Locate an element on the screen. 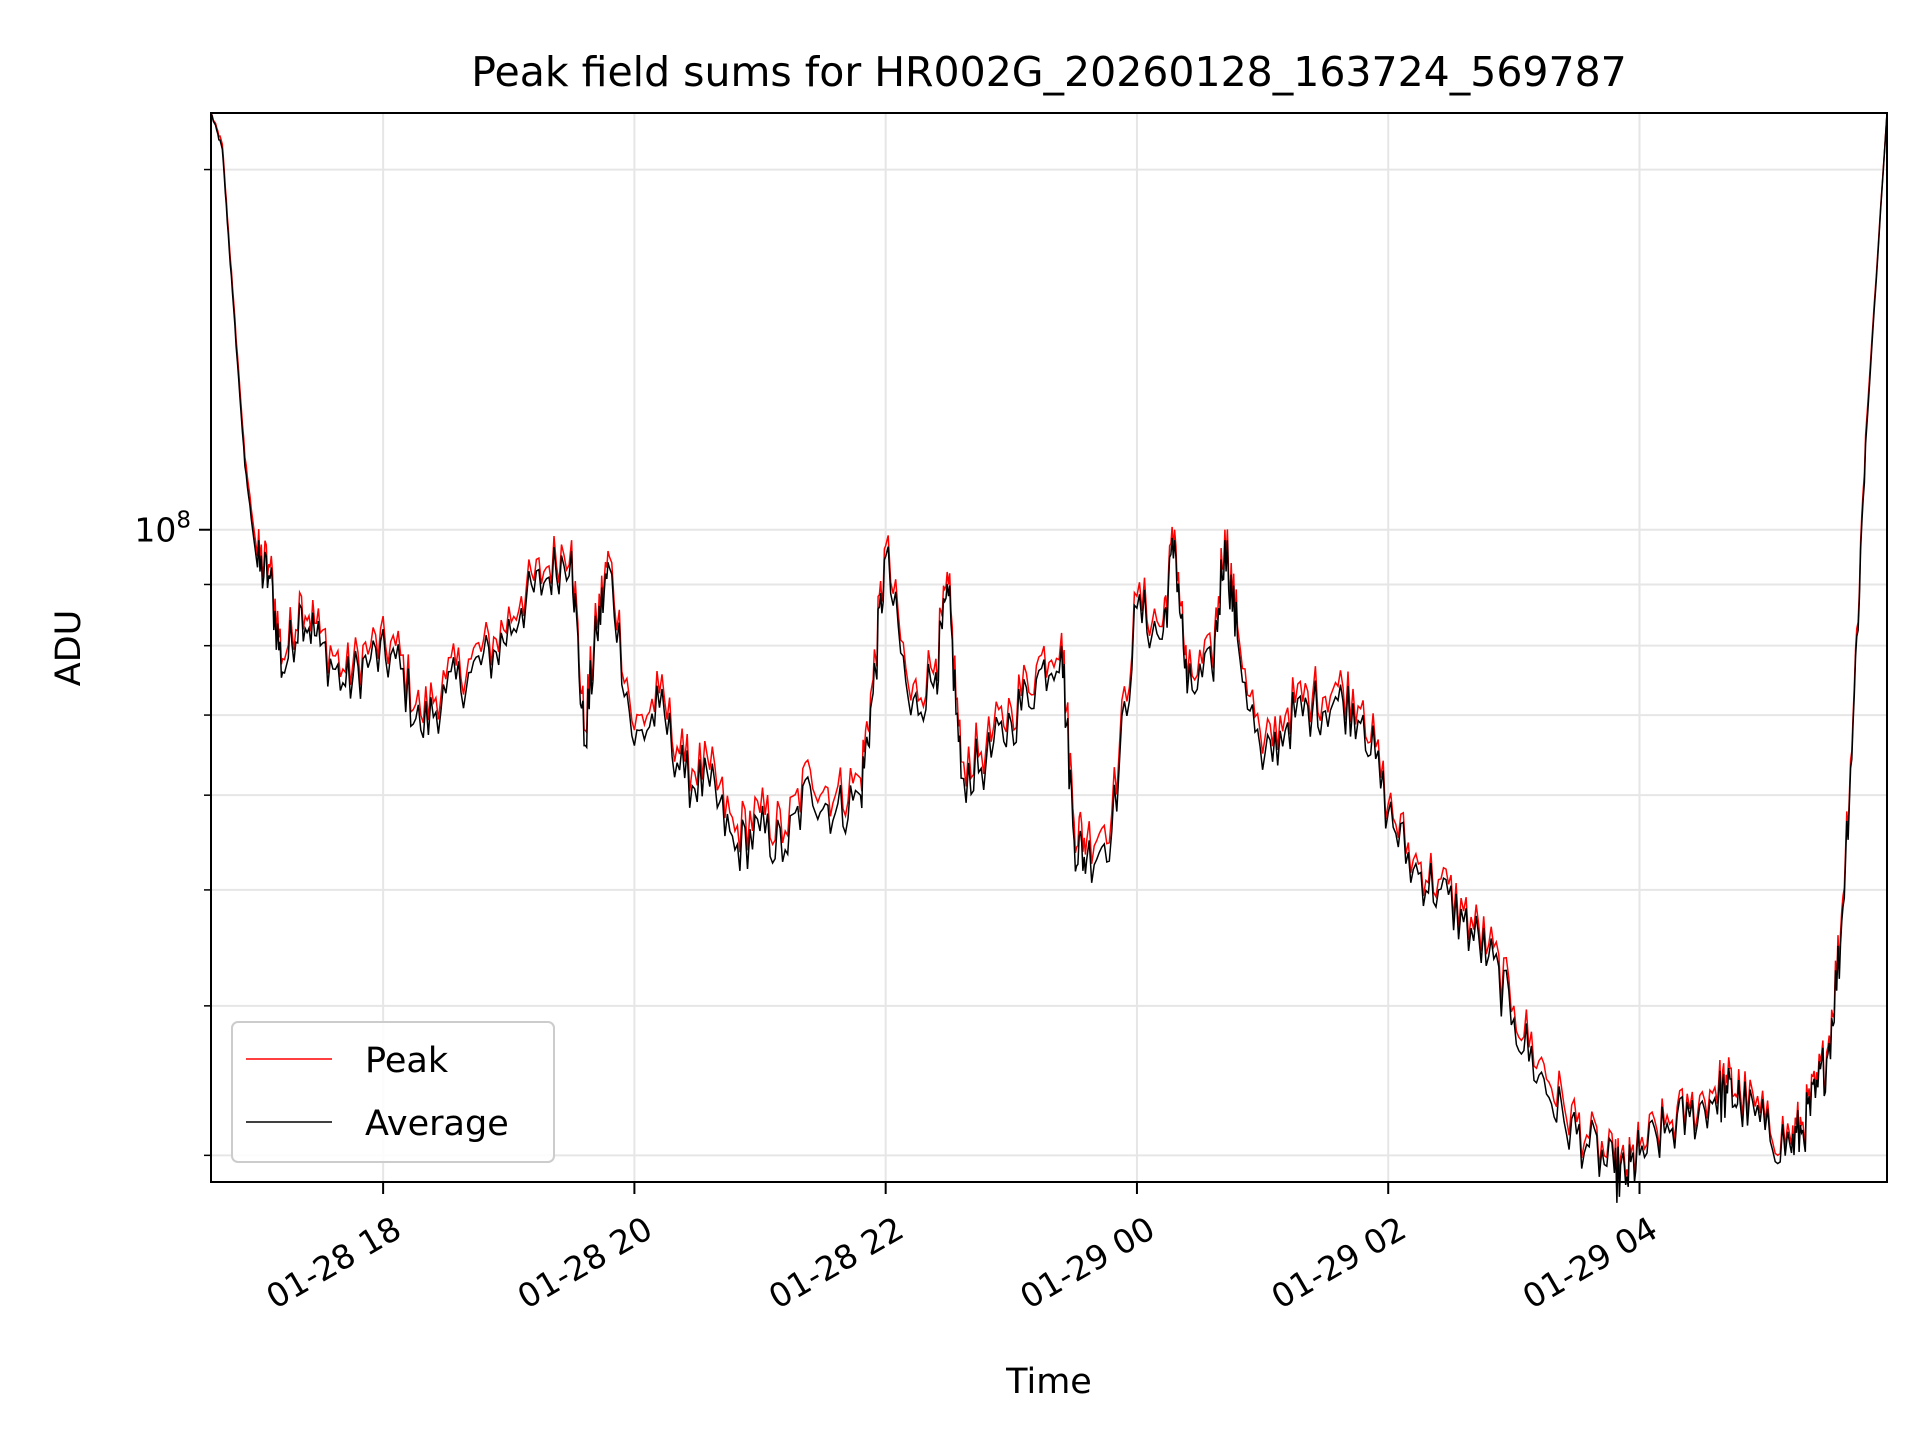 The height and width of the screenshot is (1440, 1920). y-tick-label: 108 is located at coordinates (162, 529).